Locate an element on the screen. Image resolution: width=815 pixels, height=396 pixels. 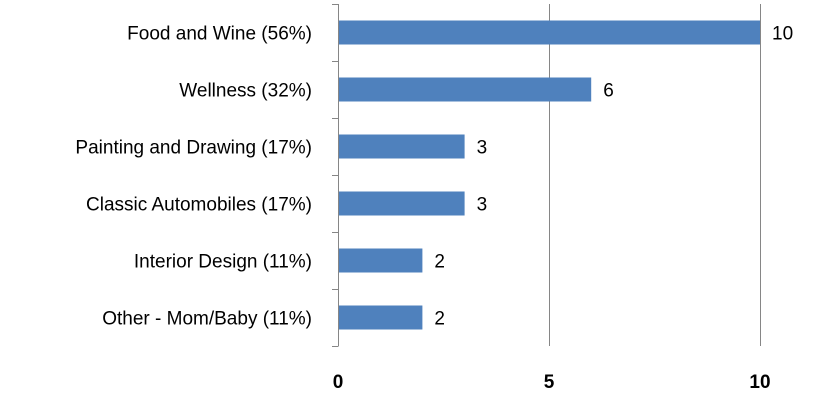
data-label: 10 is located at coordinates (782, 34).